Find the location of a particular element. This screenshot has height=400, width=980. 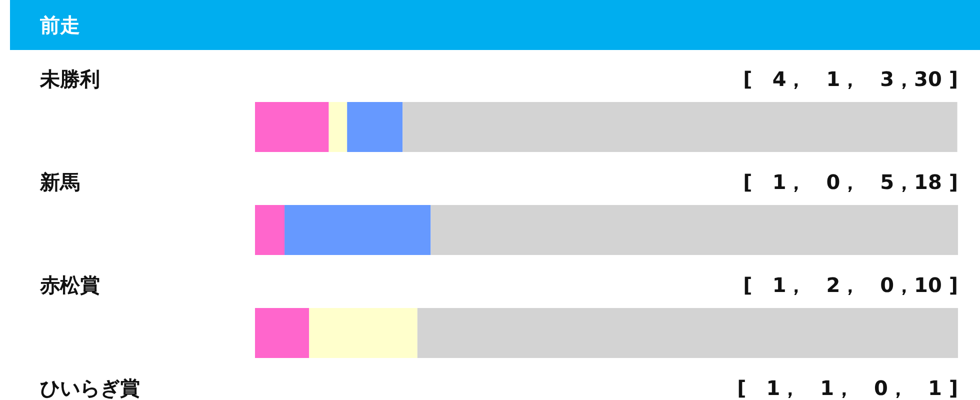

y-tick-label: ひいらぎ賞 is located at coordinates (90, 388).